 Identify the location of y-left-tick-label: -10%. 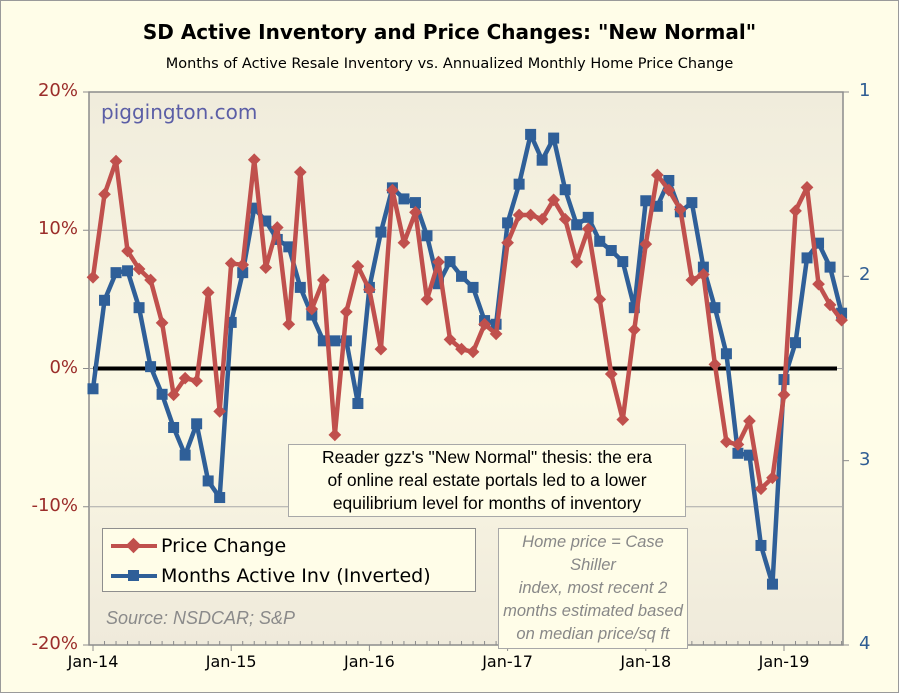
(54, 505).